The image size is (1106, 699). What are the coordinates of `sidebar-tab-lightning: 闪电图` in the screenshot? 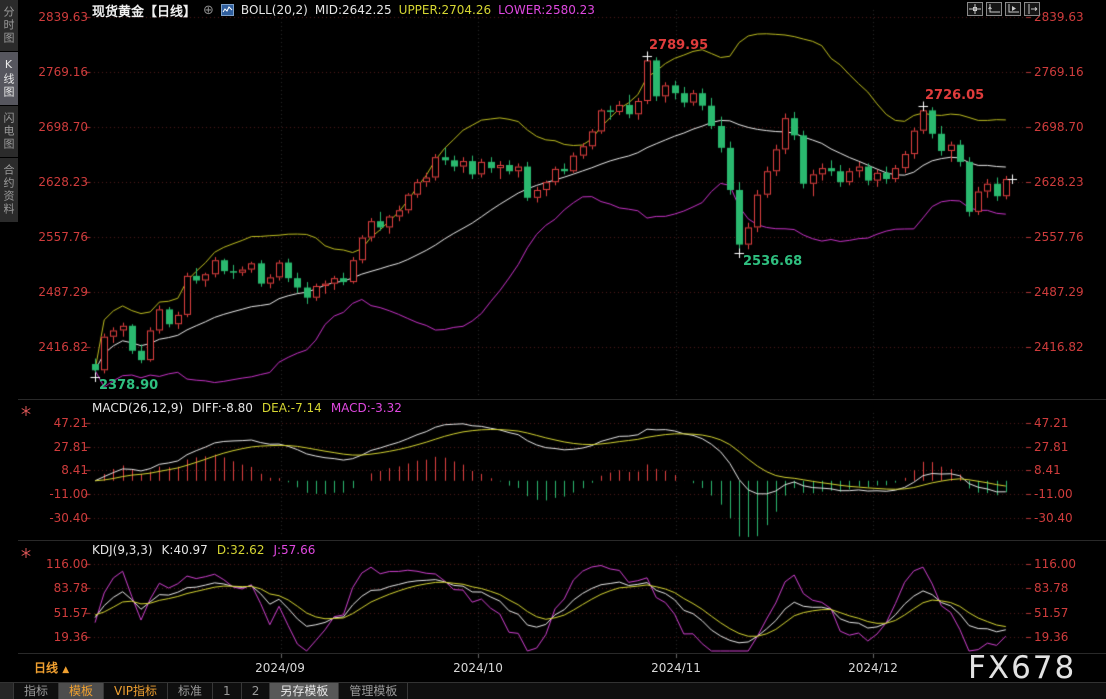 It's located at (9, 131).